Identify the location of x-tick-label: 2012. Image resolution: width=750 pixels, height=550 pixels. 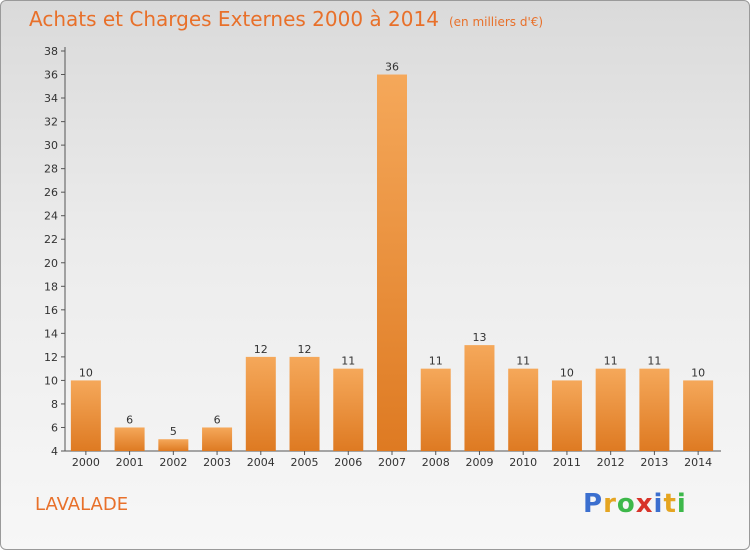
(611, 462).